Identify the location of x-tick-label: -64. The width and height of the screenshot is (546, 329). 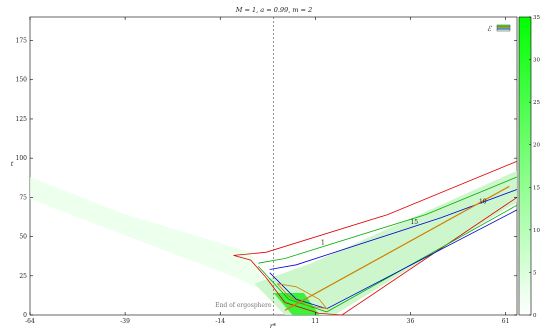
(30, 321).